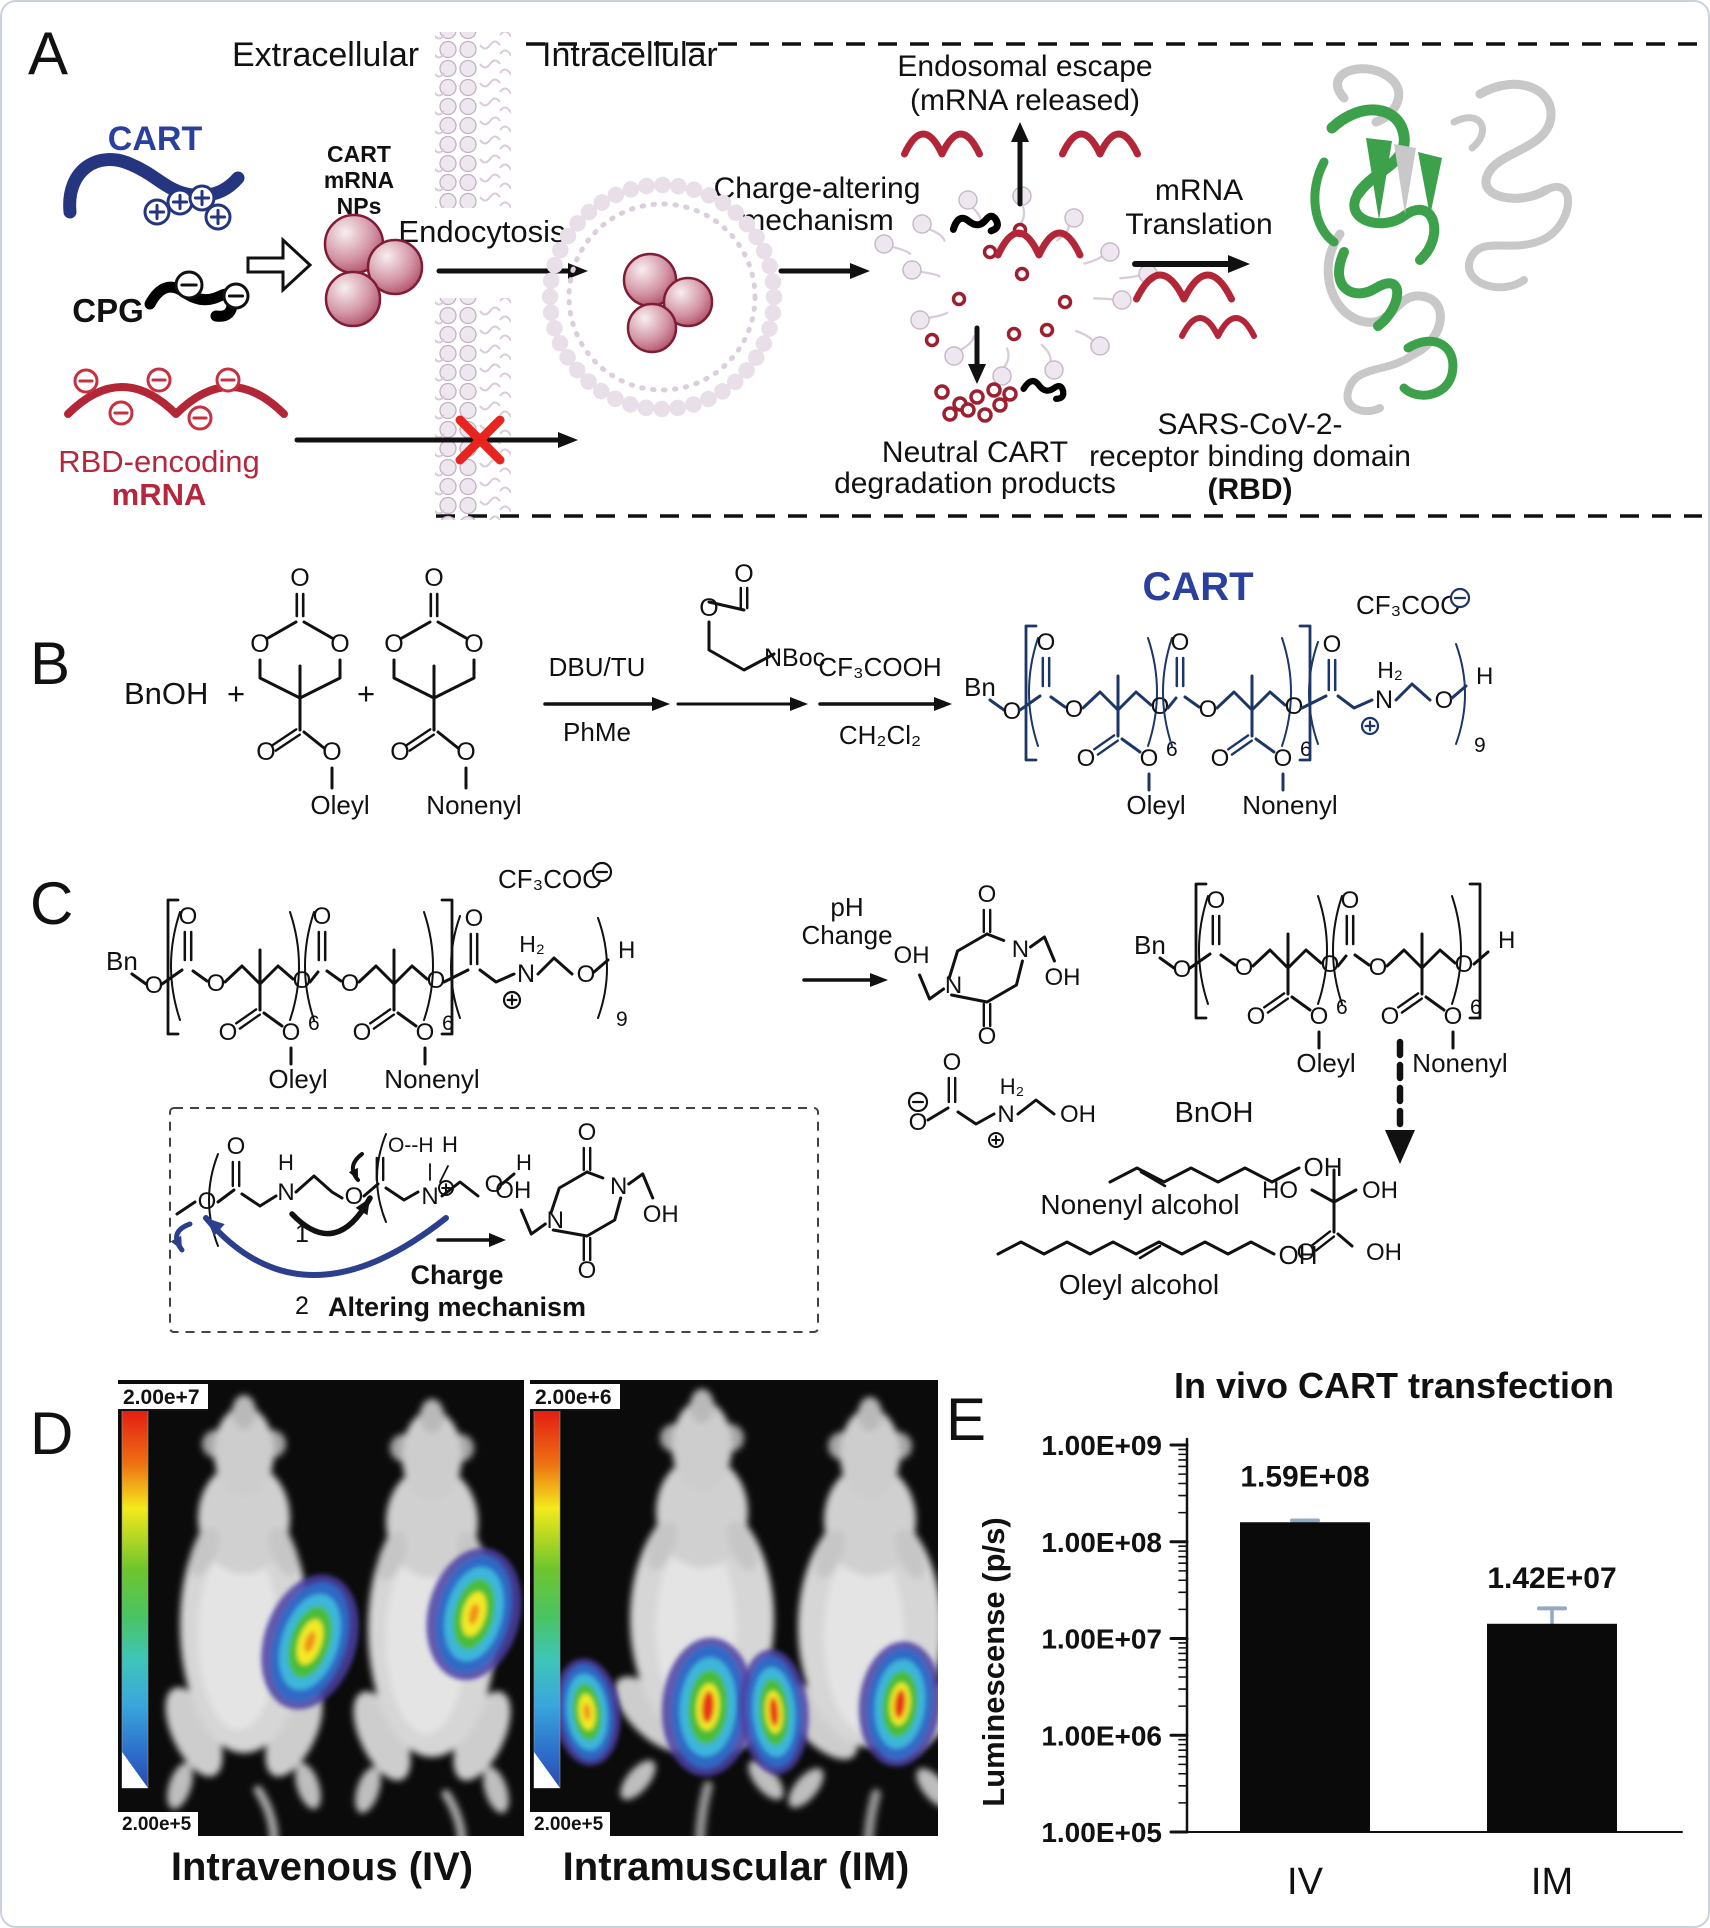 Image resolution: width=1710 pixels, height=1928 pixels. Describe the element at coordinates (1155, 805) in the screenshot. I see `text-label: Oleyl` at that location.